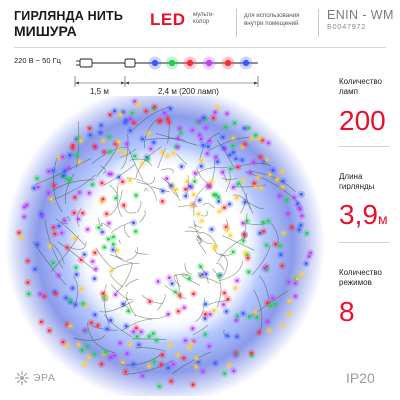  Describe the element at coordinates (166, 71) in the screenshot. I see `wiring-diagram` at that location.